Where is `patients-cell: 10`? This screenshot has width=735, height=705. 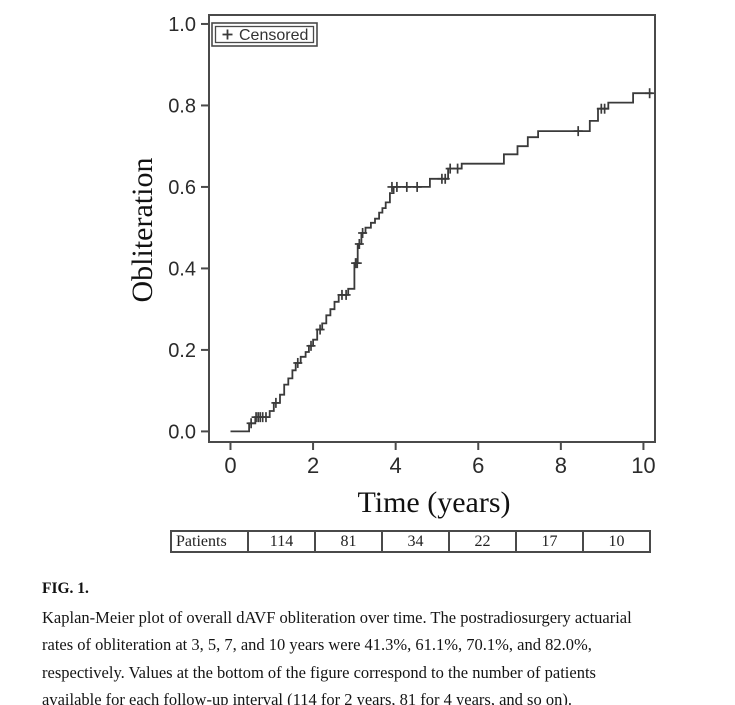 patients-cell: 10 is located at coordinates (615, 541).